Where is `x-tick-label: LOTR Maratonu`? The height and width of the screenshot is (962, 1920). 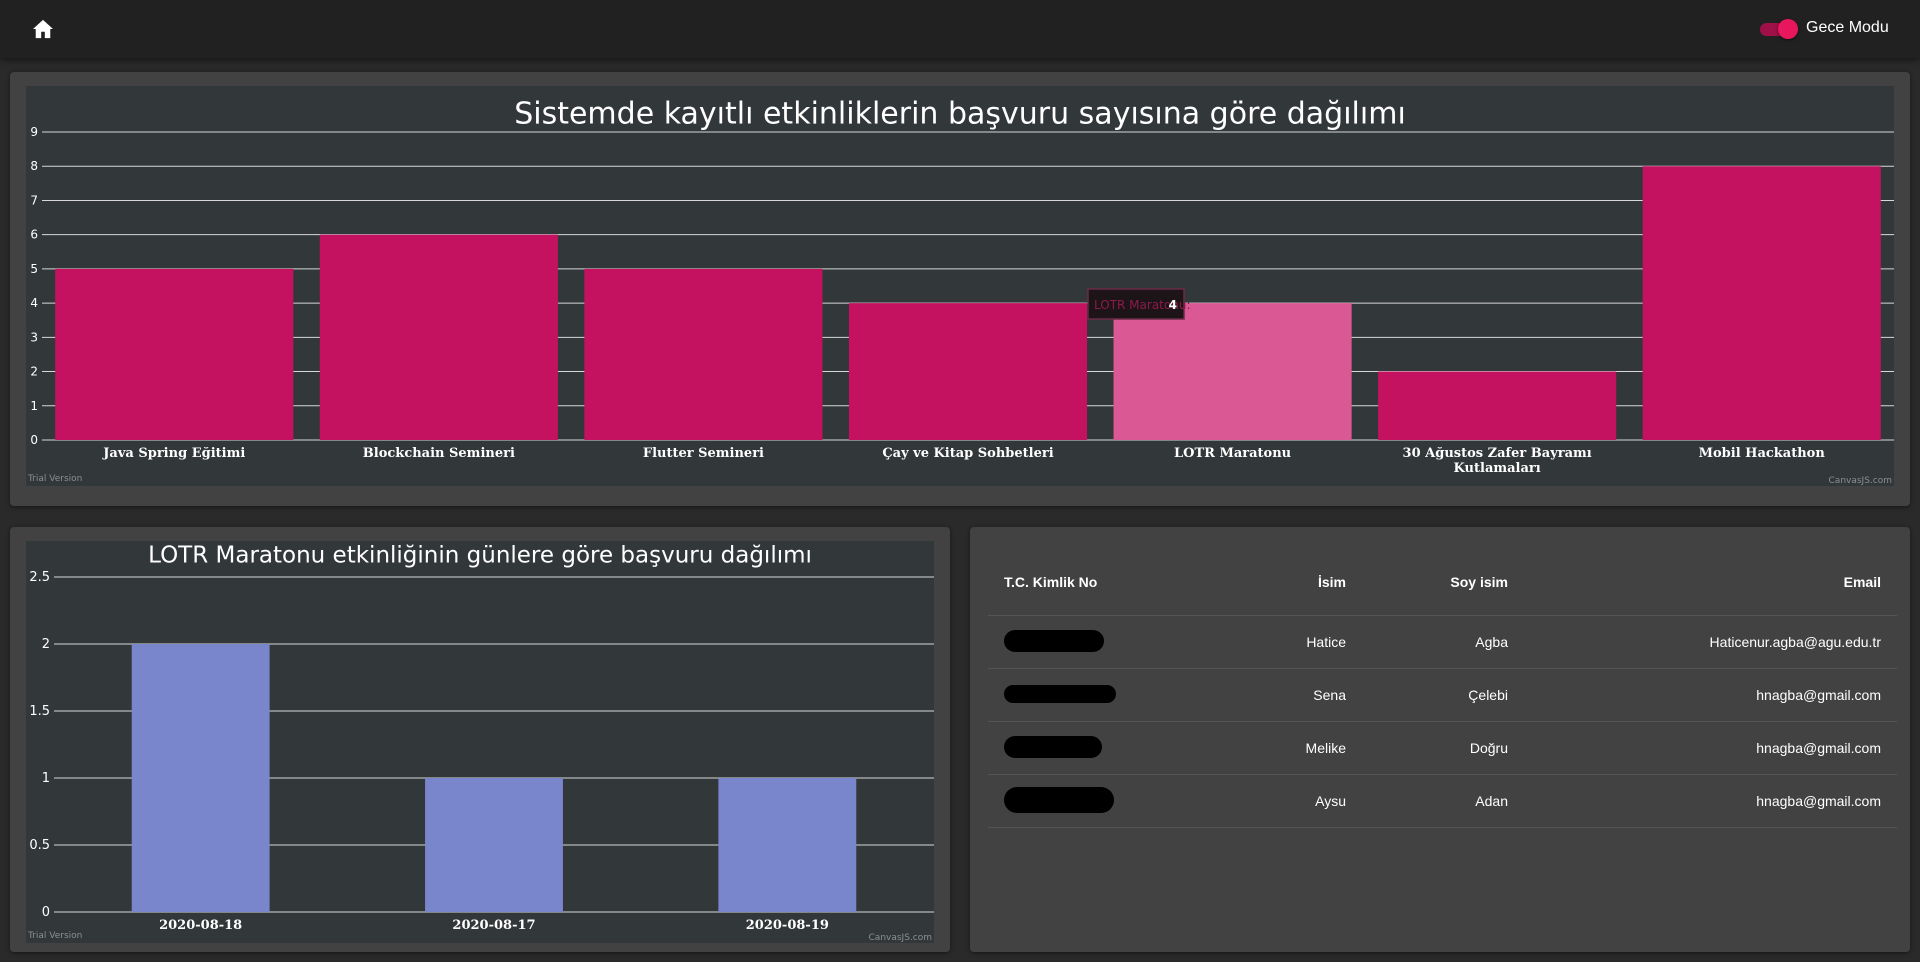 x-tick-label: LOTR Maratonu is located at coordinates (1232, 453).